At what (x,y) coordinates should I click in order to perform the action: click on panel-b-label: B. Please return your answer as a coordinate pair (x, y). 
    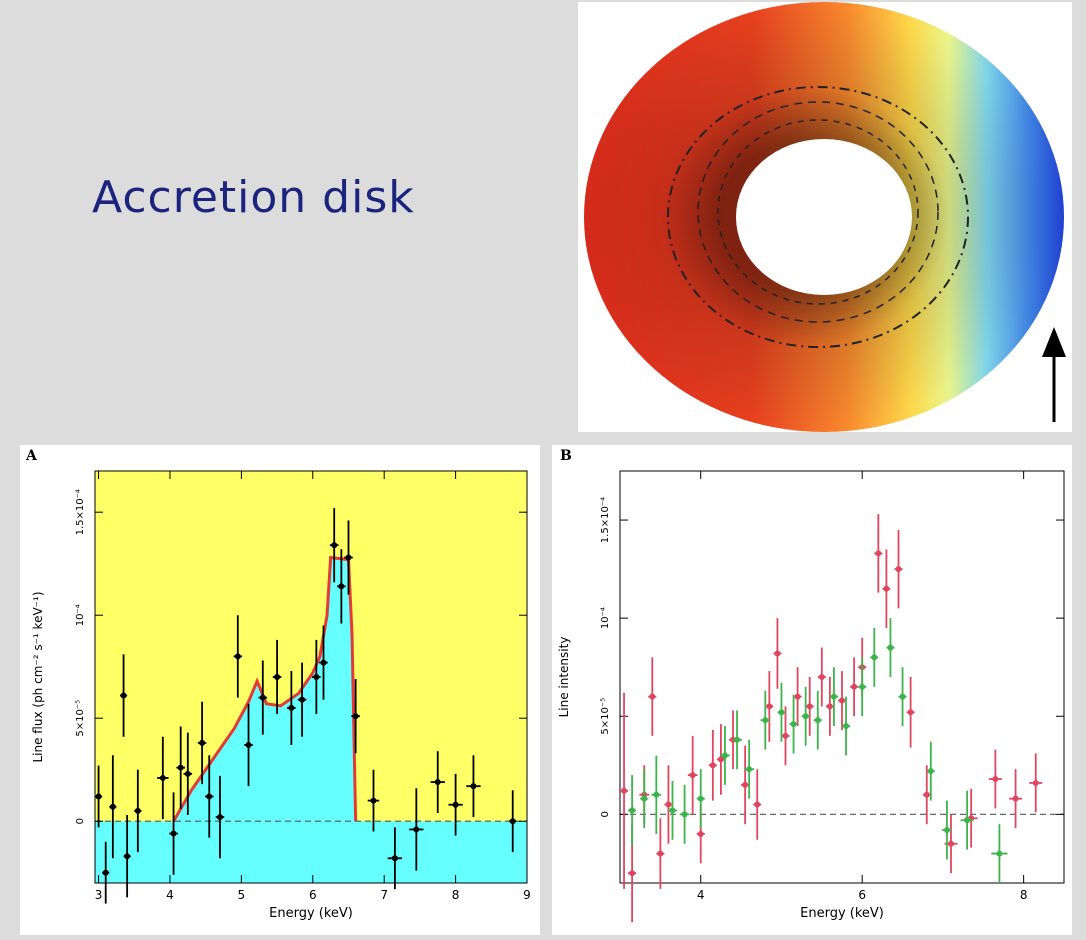
    Looking at the image, I should click on (566, 456).